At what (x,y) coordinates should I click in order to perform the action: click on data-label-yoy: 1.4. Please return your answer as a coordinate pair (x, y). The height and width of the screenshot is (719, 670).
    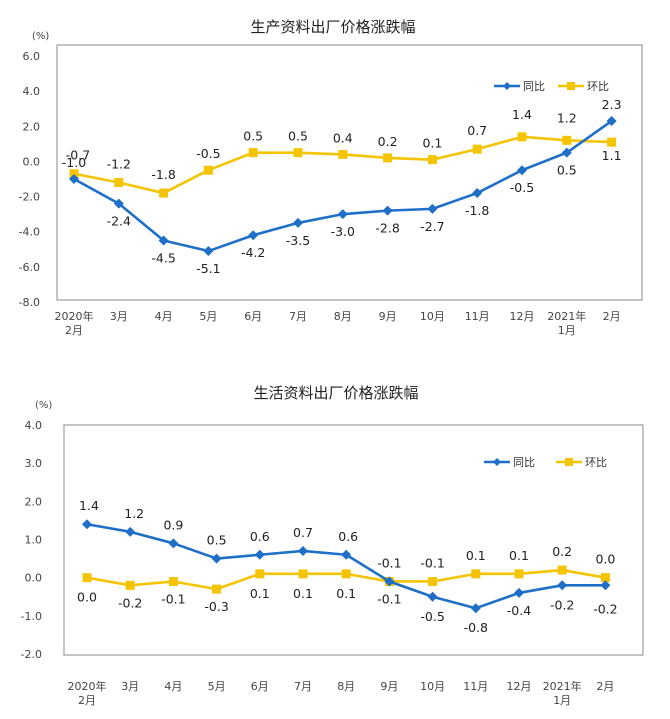
    Looking at the image, I should click on (89, 505).